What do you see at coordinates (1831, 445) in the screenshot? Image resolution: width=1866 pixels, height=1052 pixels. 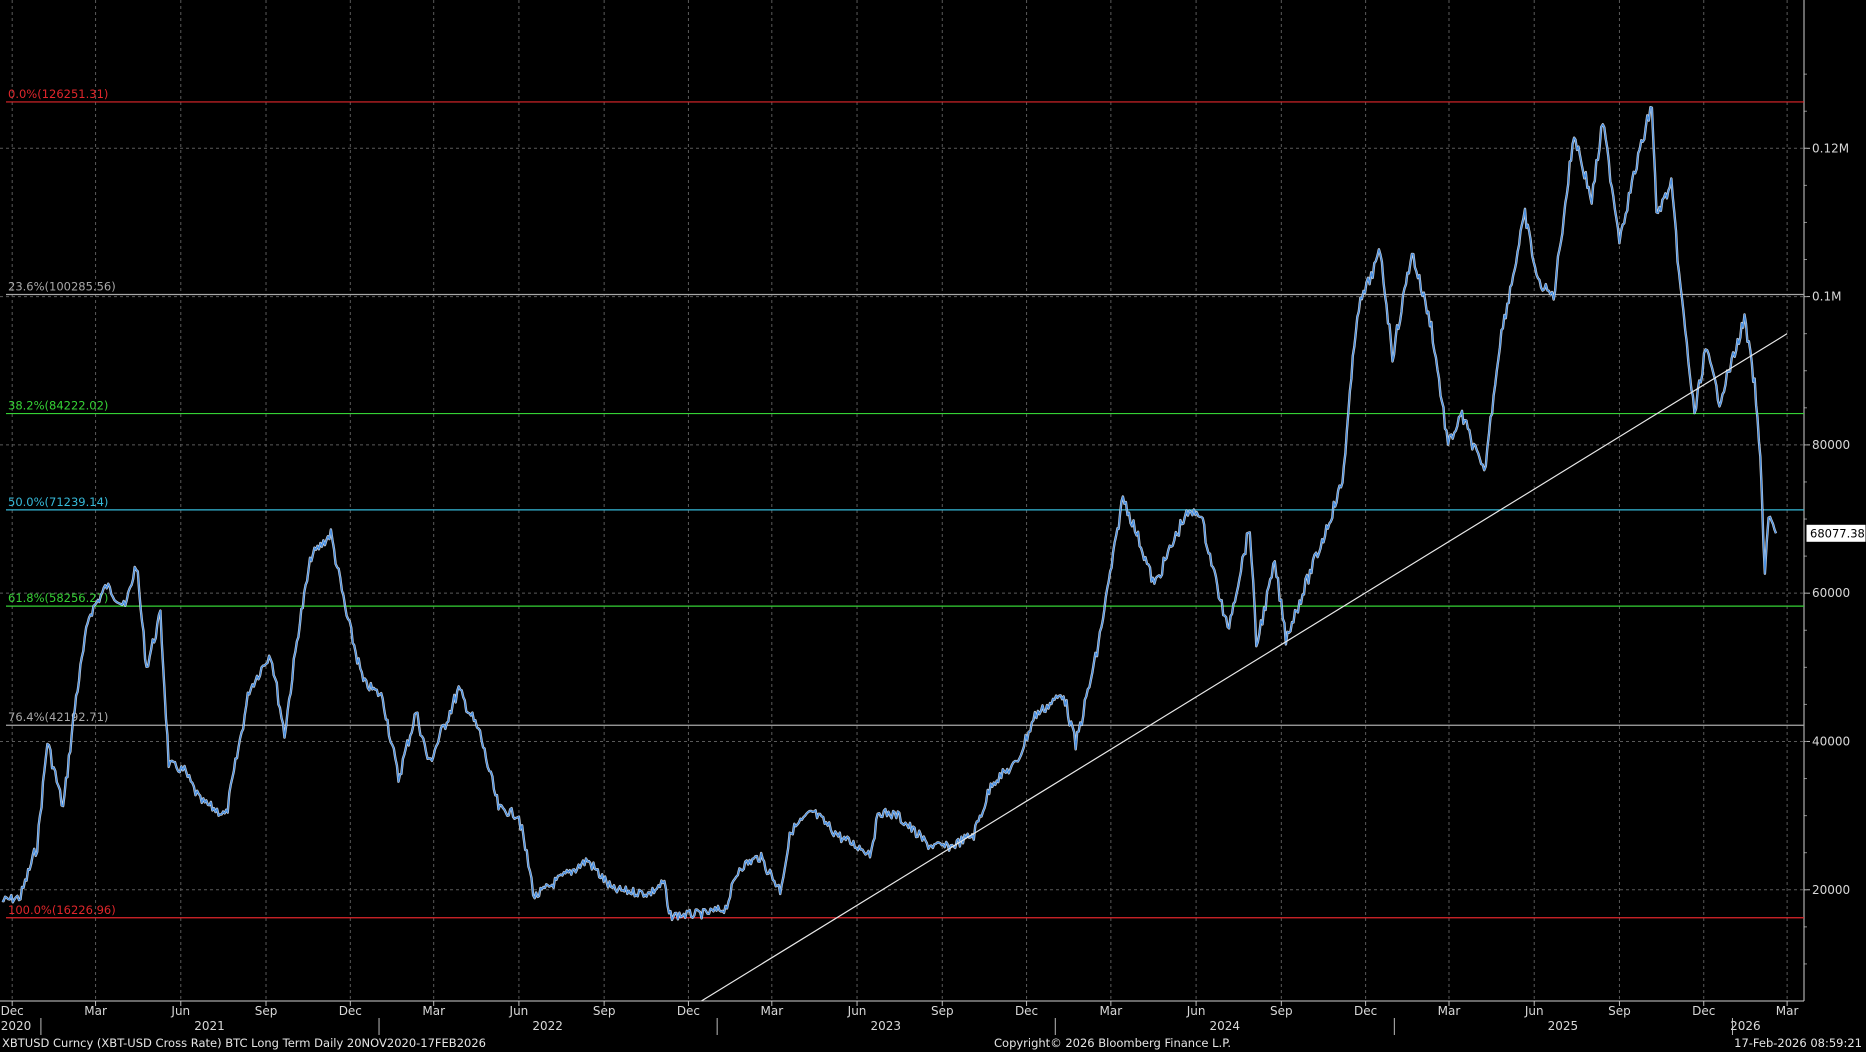 I see `y-tick-label: 80000` at bounding box center [1831, 445].